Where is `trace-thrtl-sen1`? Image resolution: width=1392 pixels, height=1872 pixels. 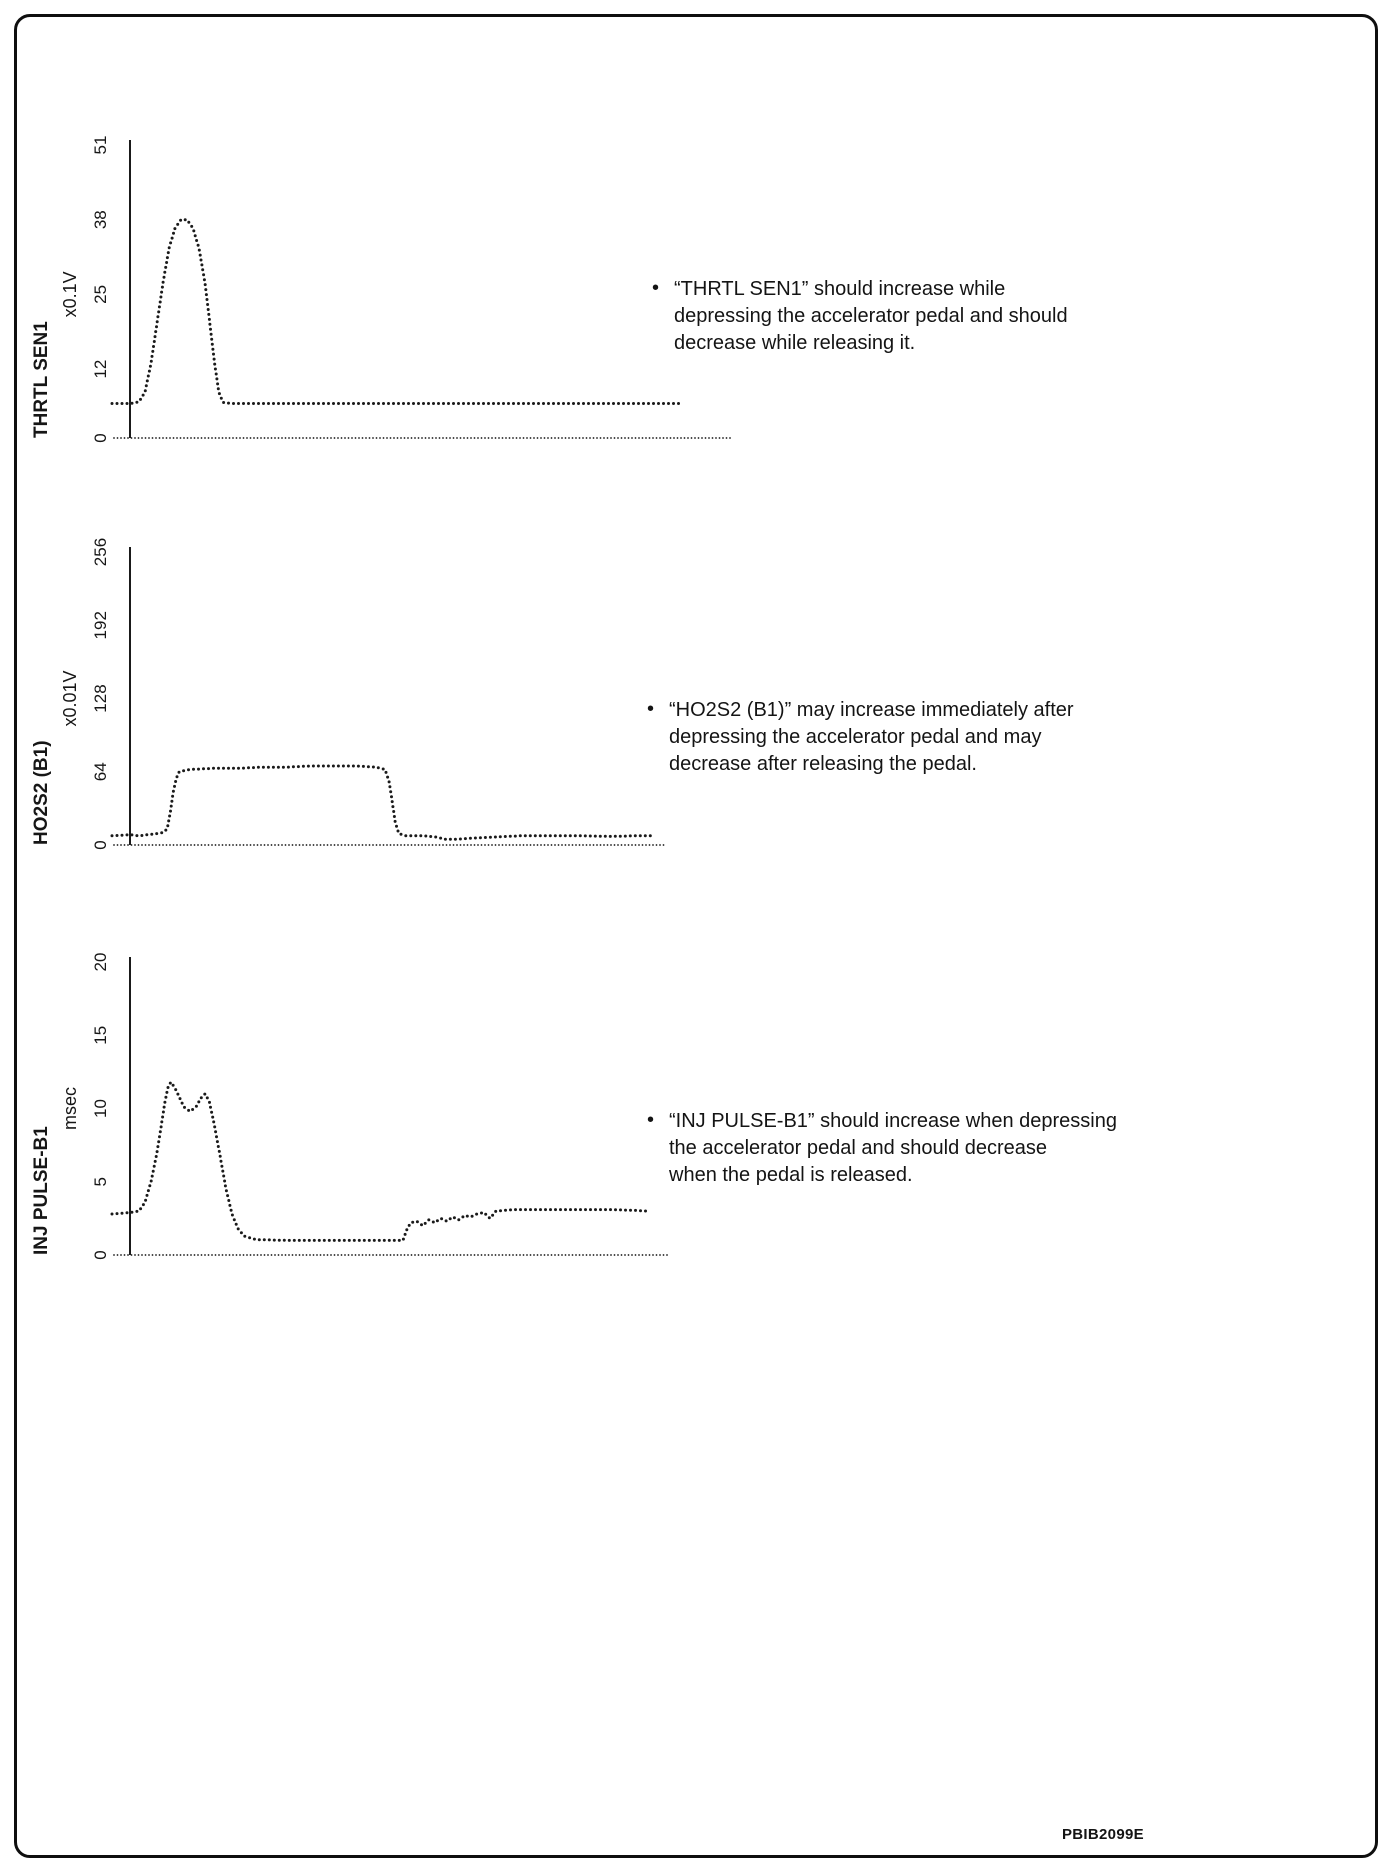 trace-thrtl-sen1 is located at coordinates (395, 311).